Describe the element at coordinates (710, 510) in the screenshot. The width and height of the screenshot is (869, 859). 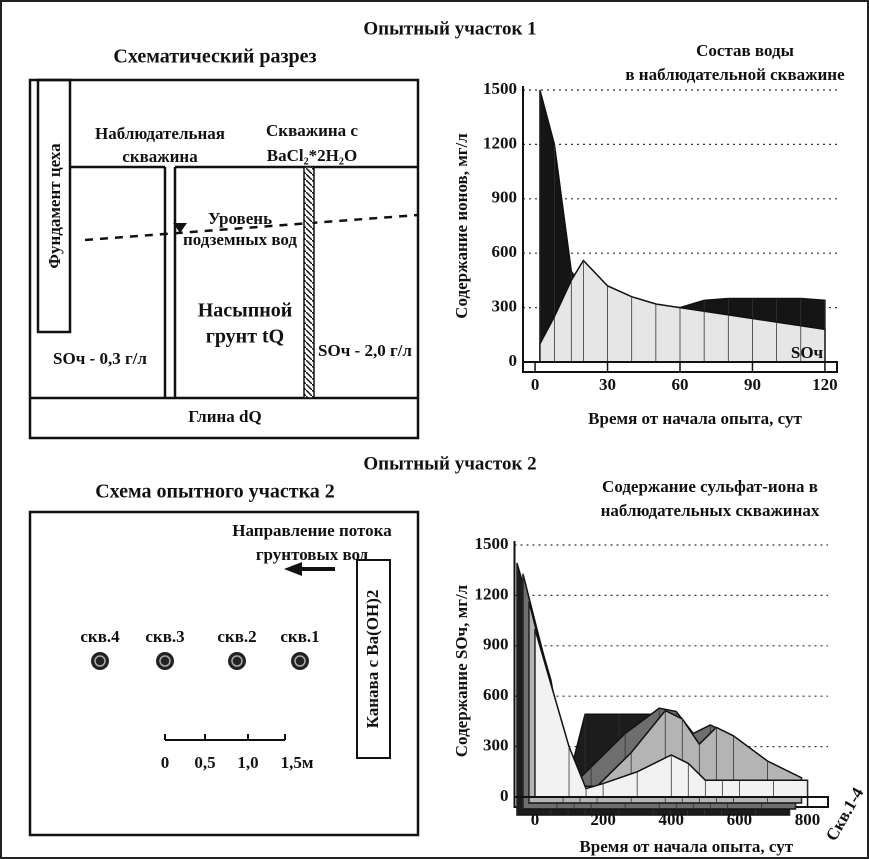
I see `chart-title: наблюдательных скважинах` at that location.